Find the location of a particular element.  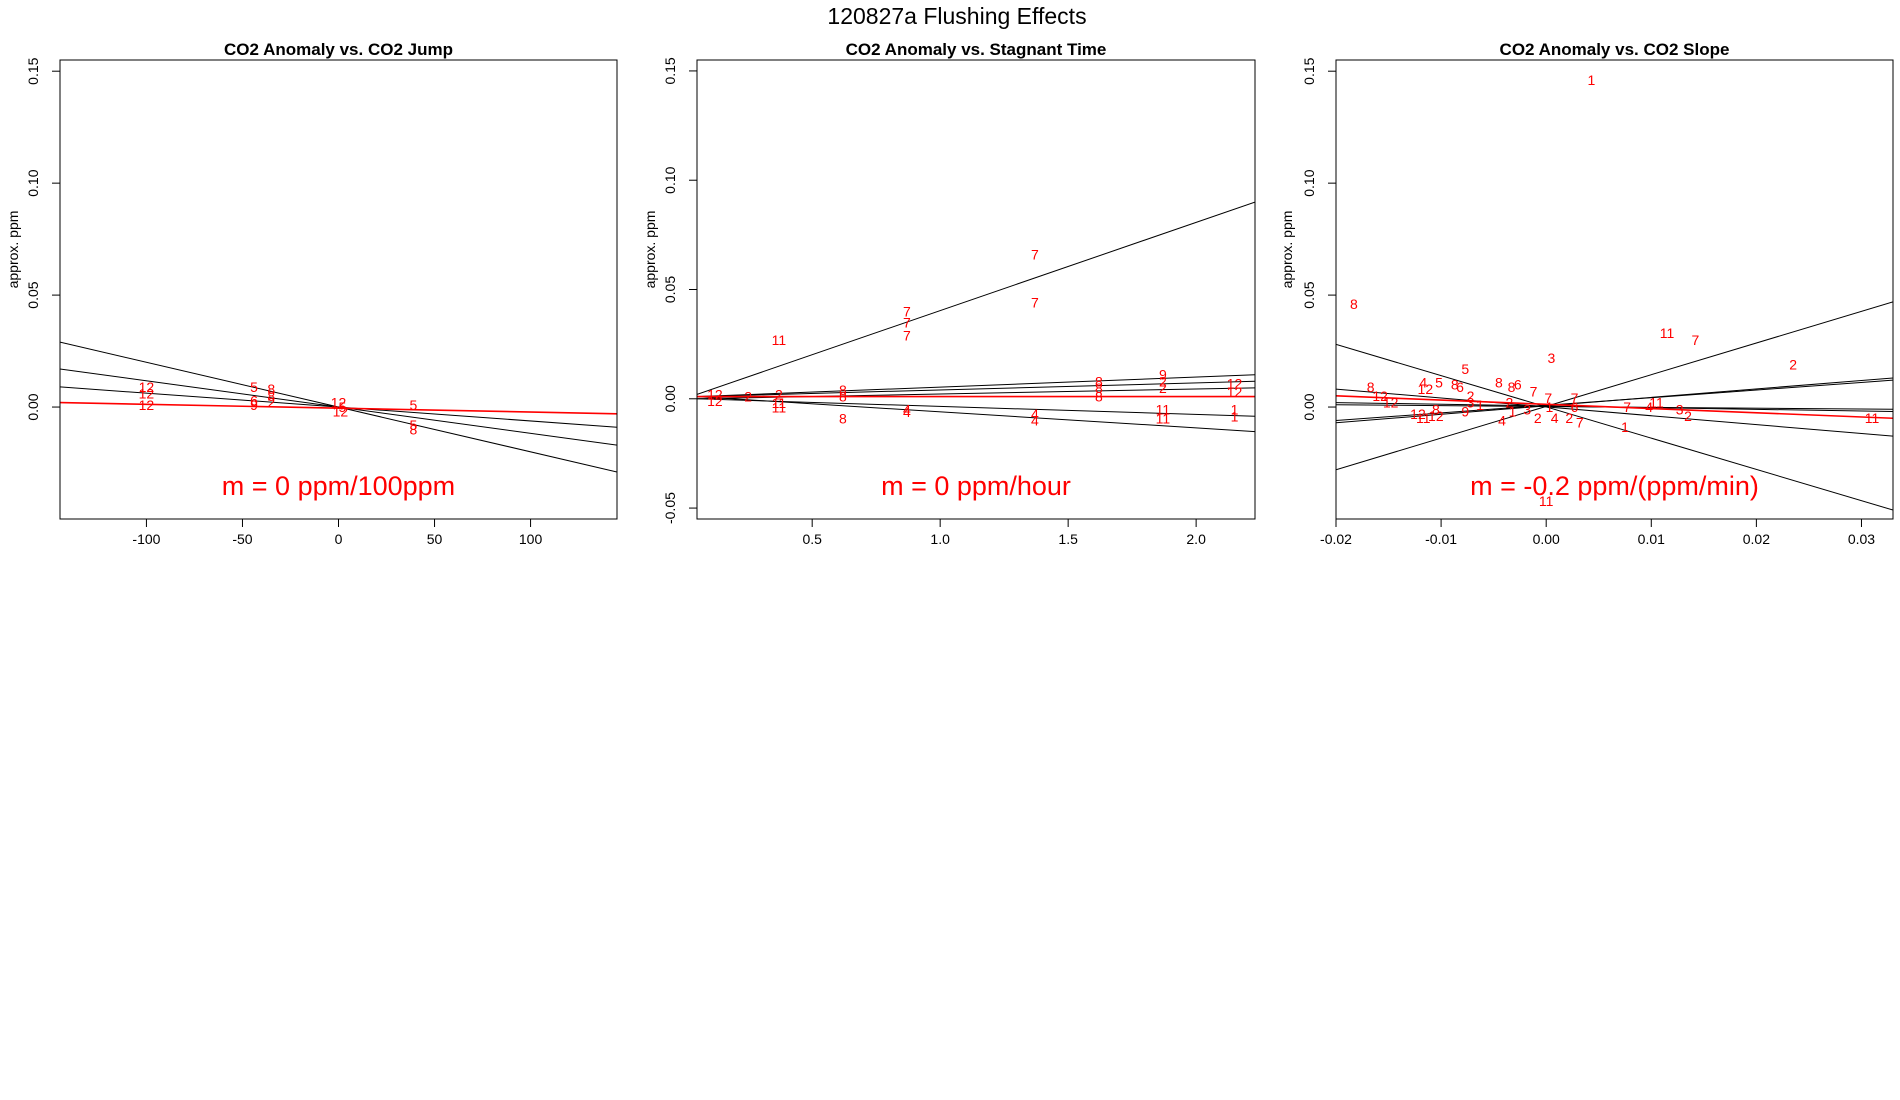

x-tick-label: -50 is located at coordinates (242, 539).